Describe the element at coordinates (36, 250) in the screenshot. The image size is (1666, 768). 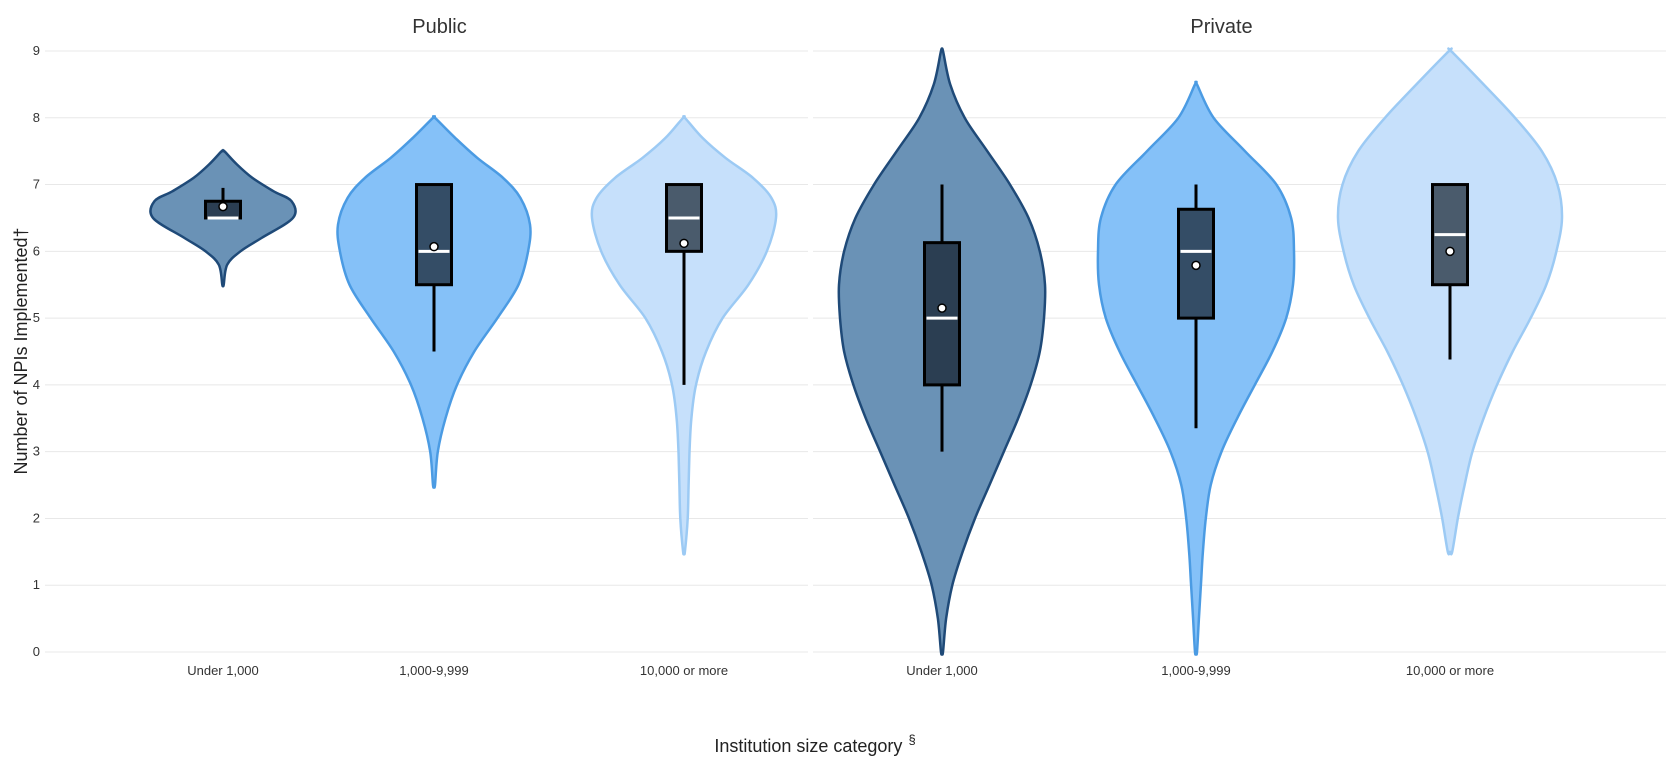
I see `y-tick-label: 6` at that location.